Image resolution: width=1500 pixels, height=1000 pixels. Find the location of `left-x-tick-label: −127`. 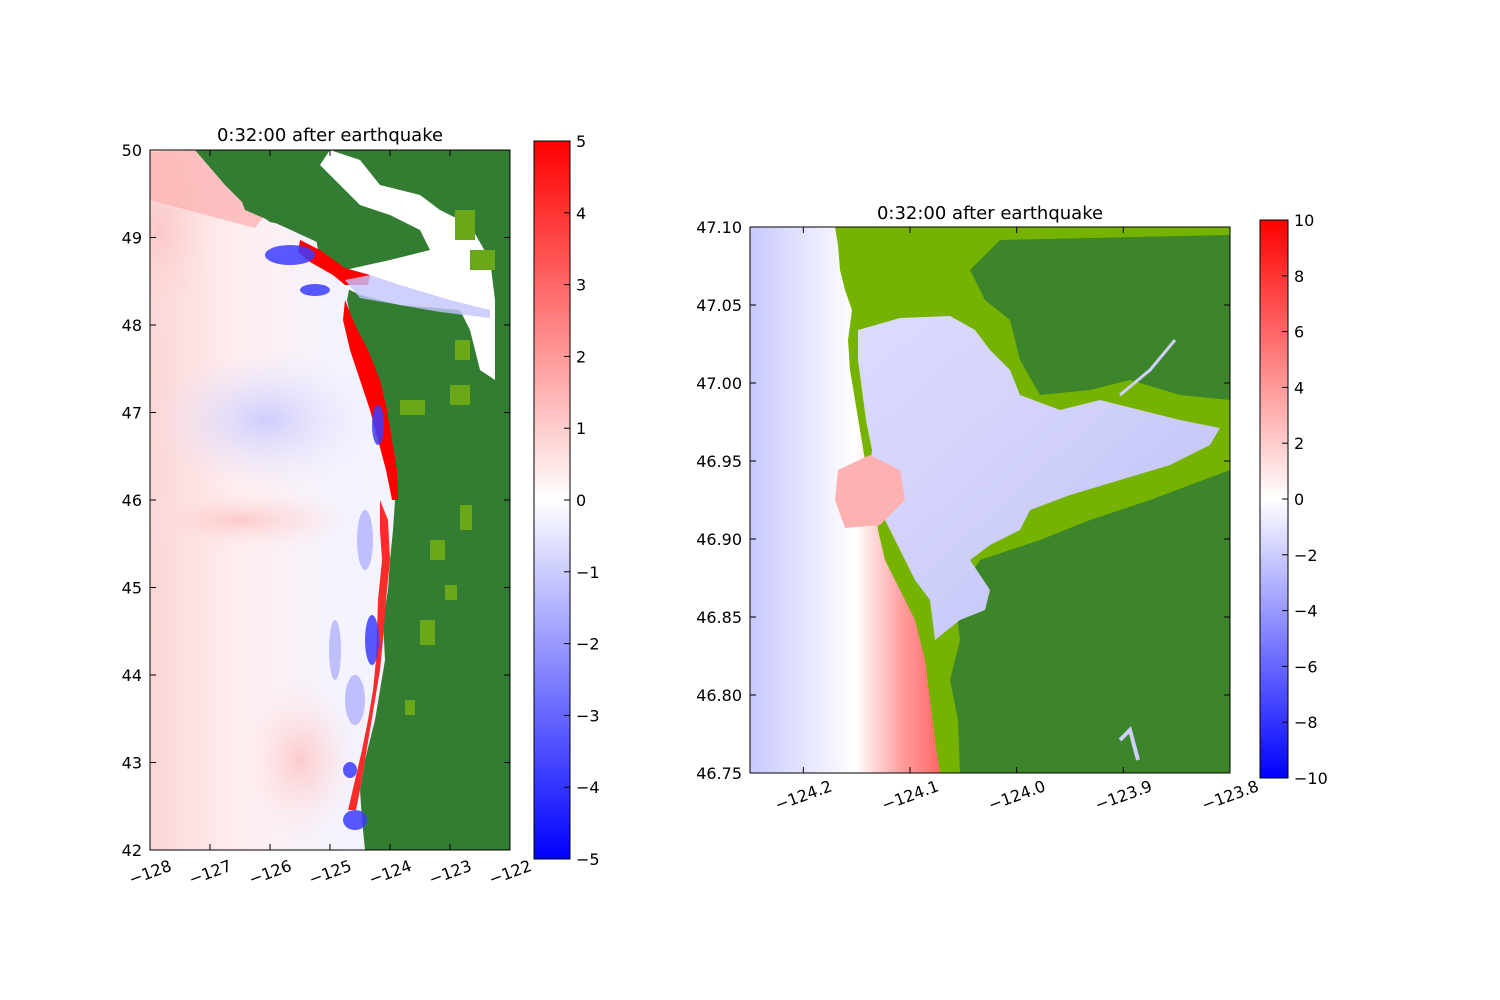

left-x-tick-label: −127 is located at coordinates (210, 872).